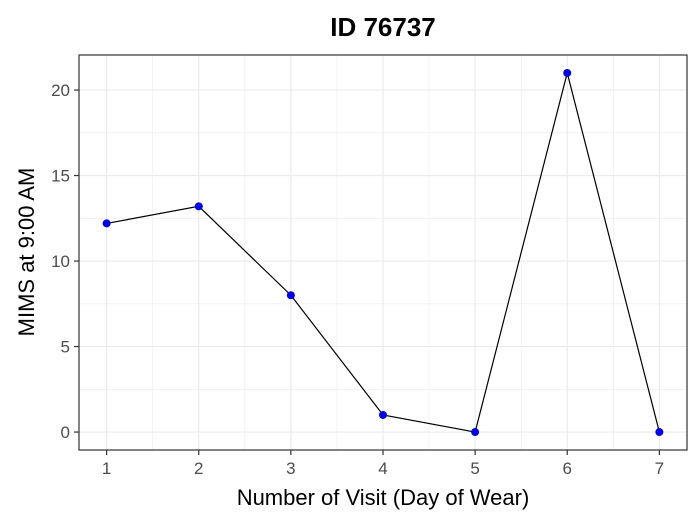 Image resolution: width=700 pixels, height=530 pixels. Describe the element at coordinates (65, 347) in the screenshot. I see `y-tick-label: 5` at that location.